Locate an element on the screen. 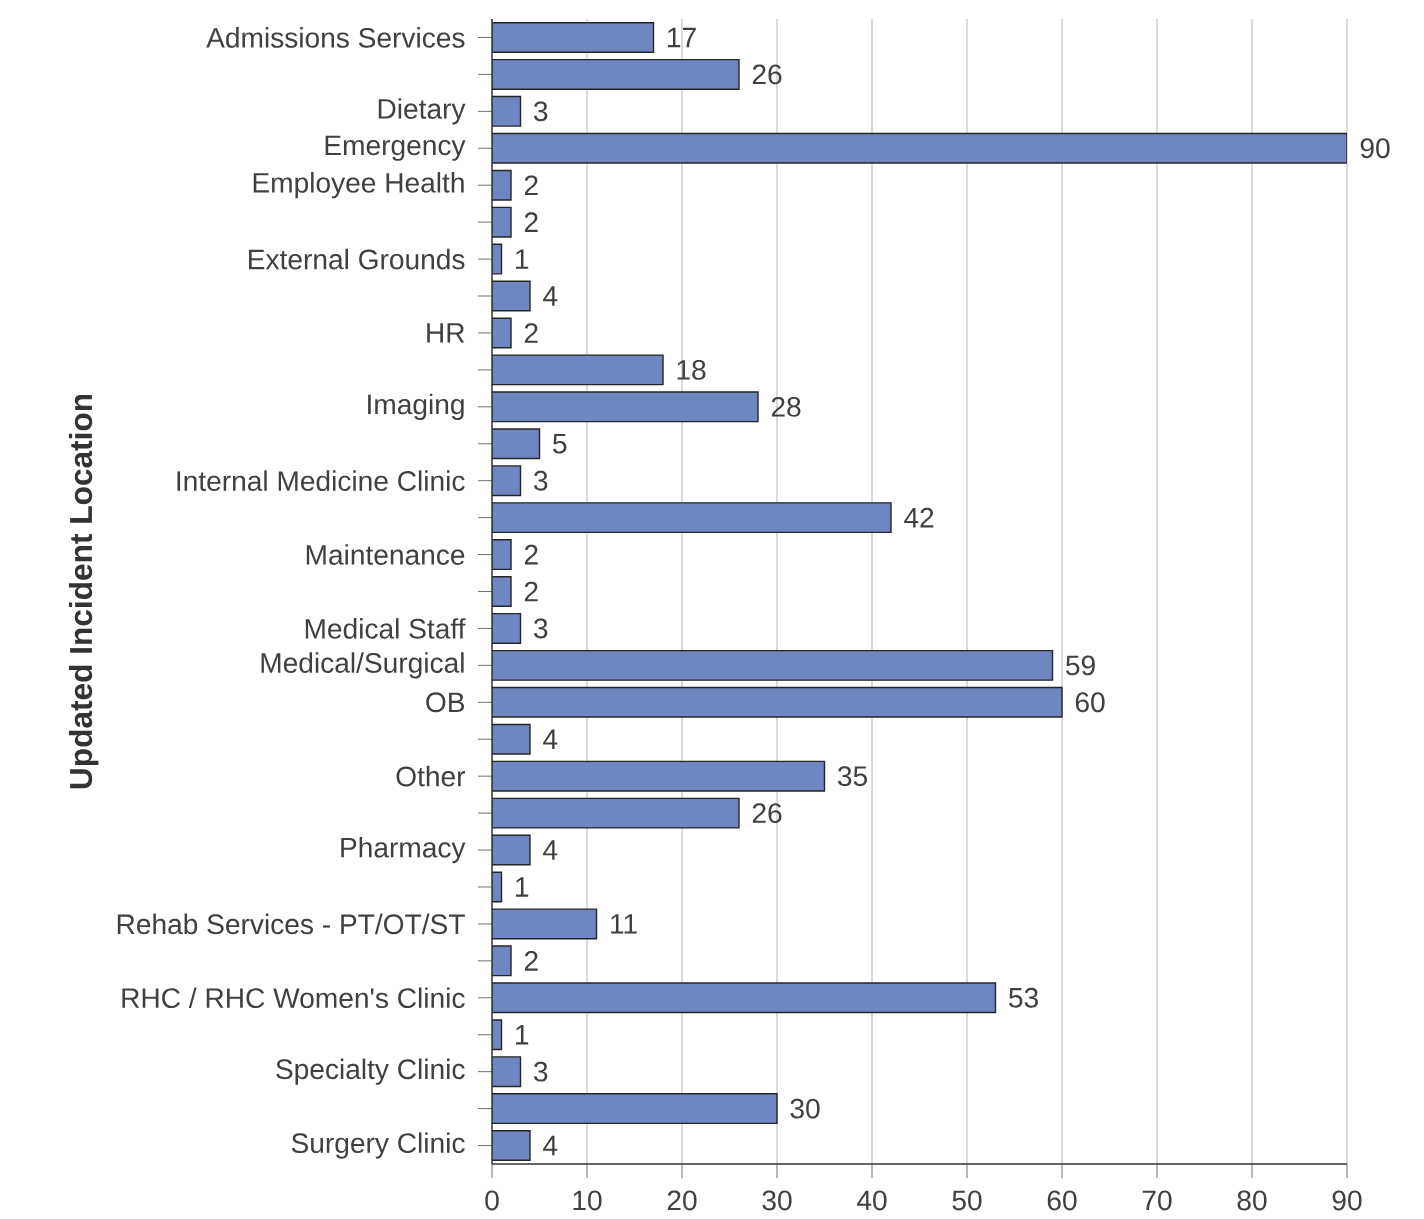  y-tick-label: Imaging is located at coordinates (416, 406).